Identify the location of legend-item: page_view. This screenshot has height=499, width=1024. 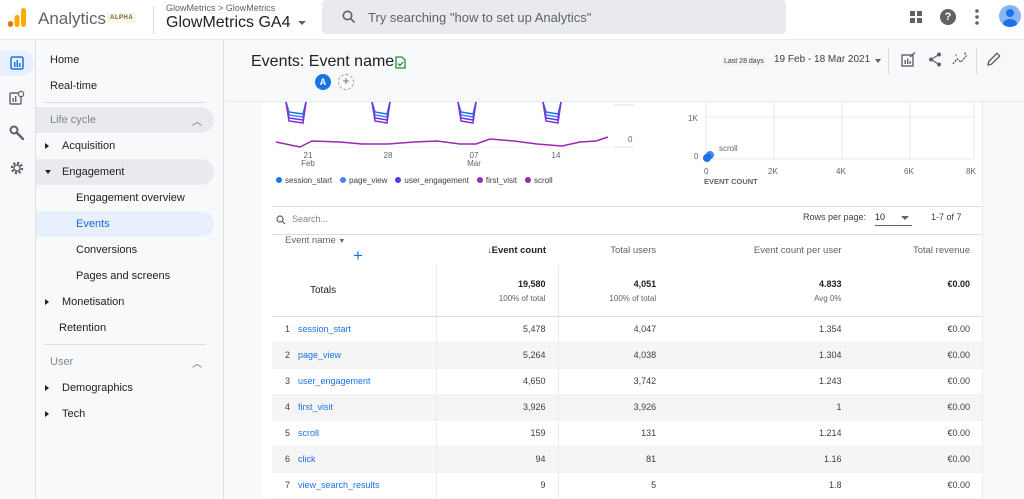
(363, 180).